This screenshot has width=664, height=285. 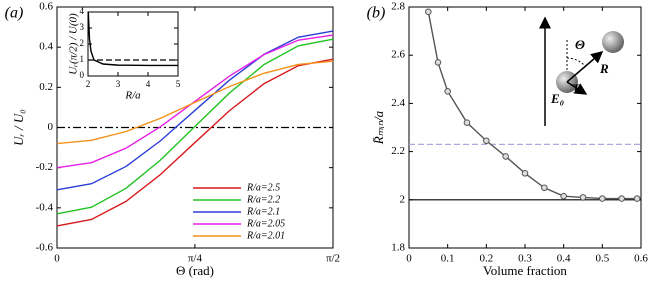 What do you see at coordinates (46, 87) in the screenshot?
I see `y-tick-label: 0.2` at bounding box center [46, 87].